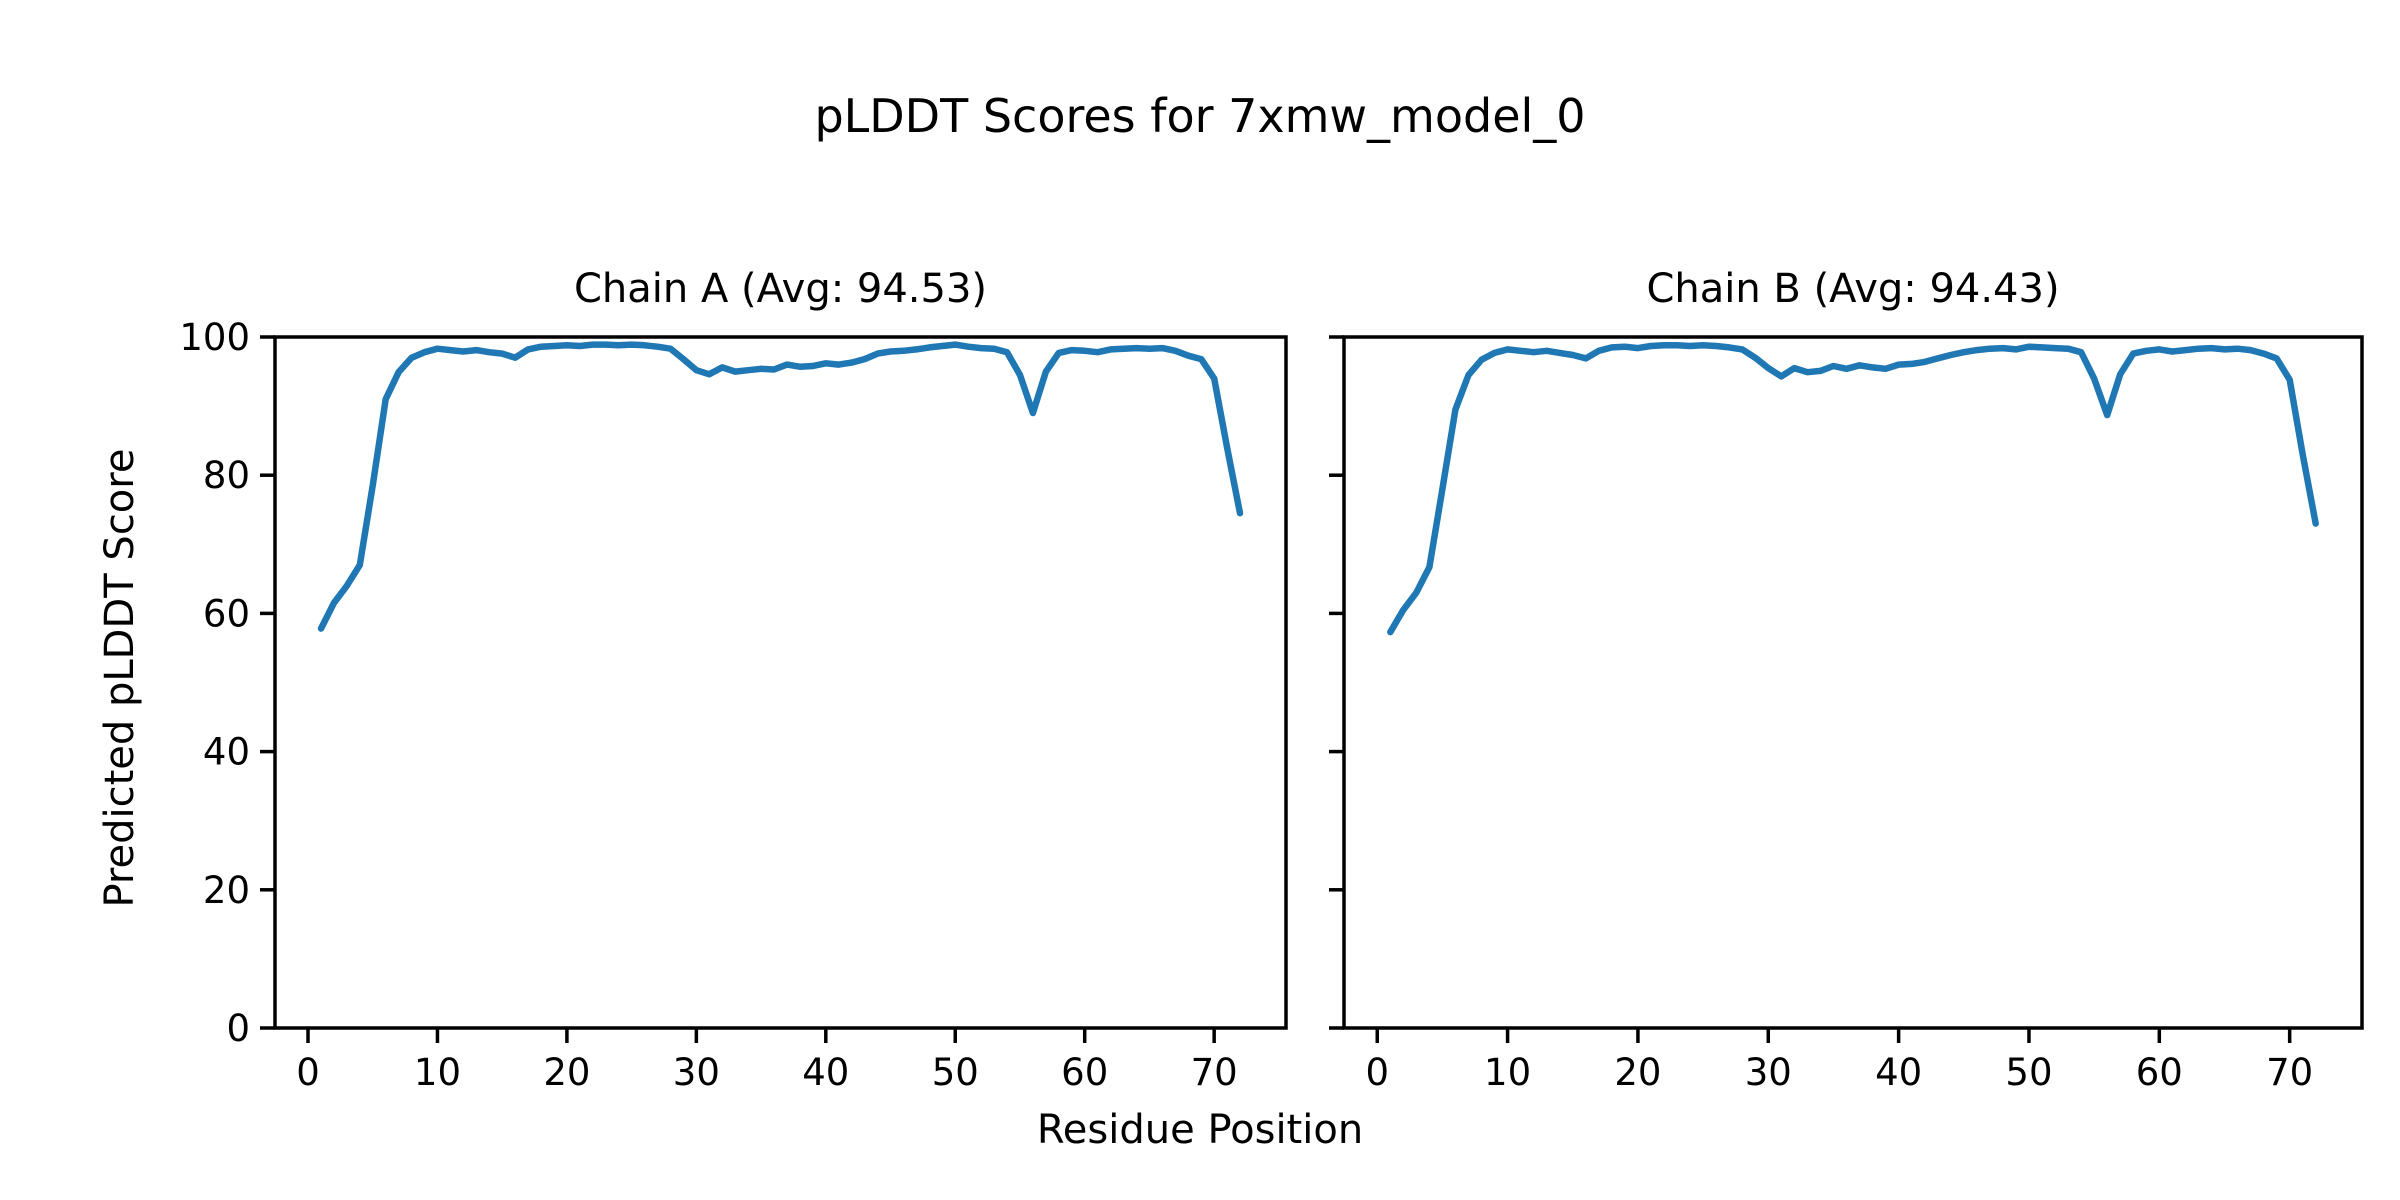  What do you see at coordinates (1200, 116) in the screenshot?
I see `figure-title: pLDDT Scores for 7xmw_model_0` at bounding box center [1200, 116].